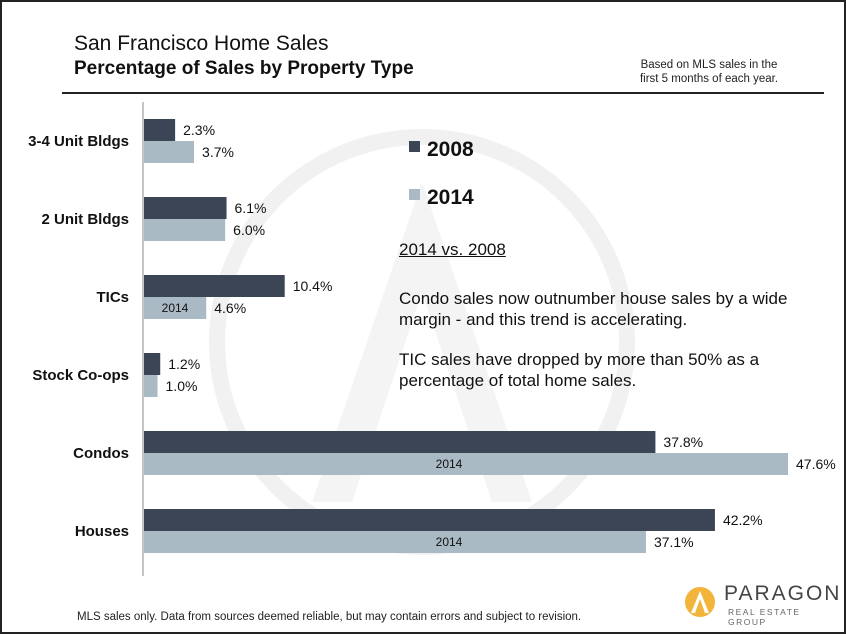 This screenshot has height=634, width=846. What do you see at coordinates (450, 197) in the screenshot?
I see `legend-label-2014: 2014` at bounding box center [450, 197].